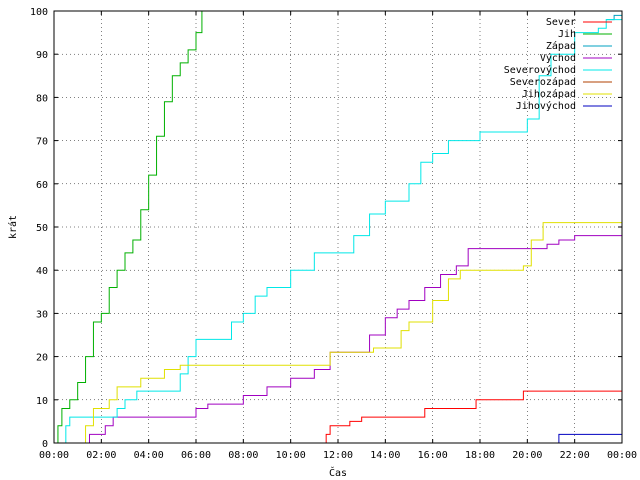 This screenshot has width=640, height=480. Describe the element at coordinates (42, 55) in the screenshot. I see `y-tick-label: 90` at that location.